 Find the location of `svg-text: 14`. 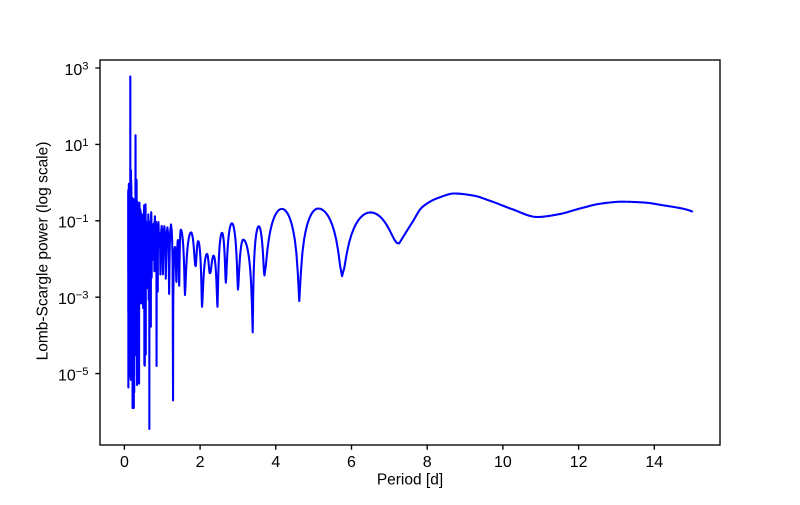

svg-text: 14 is located at coordinates (654, 462).